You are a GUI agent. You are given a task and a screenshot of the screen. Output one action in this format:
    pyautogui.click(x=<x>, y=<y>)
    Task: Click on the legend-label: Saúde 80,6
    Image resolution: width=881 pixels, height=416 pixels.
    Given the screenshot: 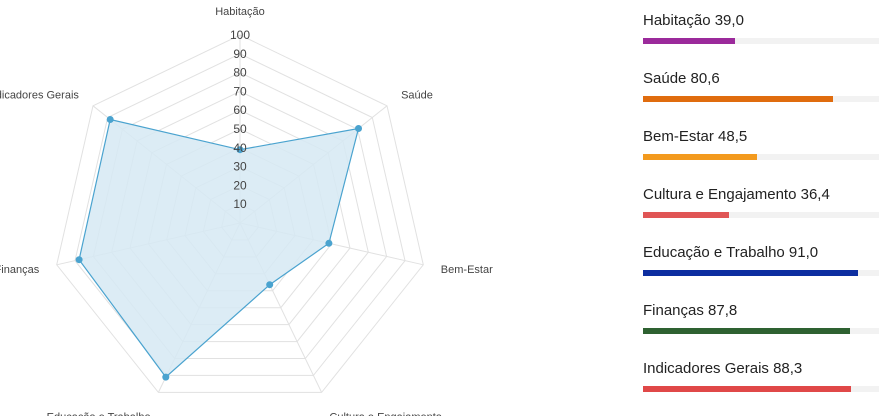 What is the action you would take?
    pyautogui.click(x=681, y=78)
    